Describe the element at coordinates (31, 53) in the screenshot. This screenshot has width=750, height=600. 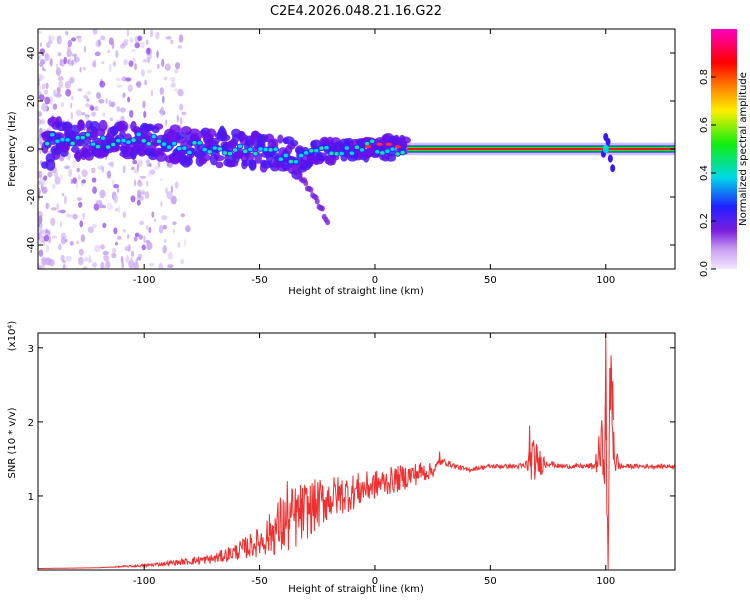
I see `y-tick-label: 40` at that location.